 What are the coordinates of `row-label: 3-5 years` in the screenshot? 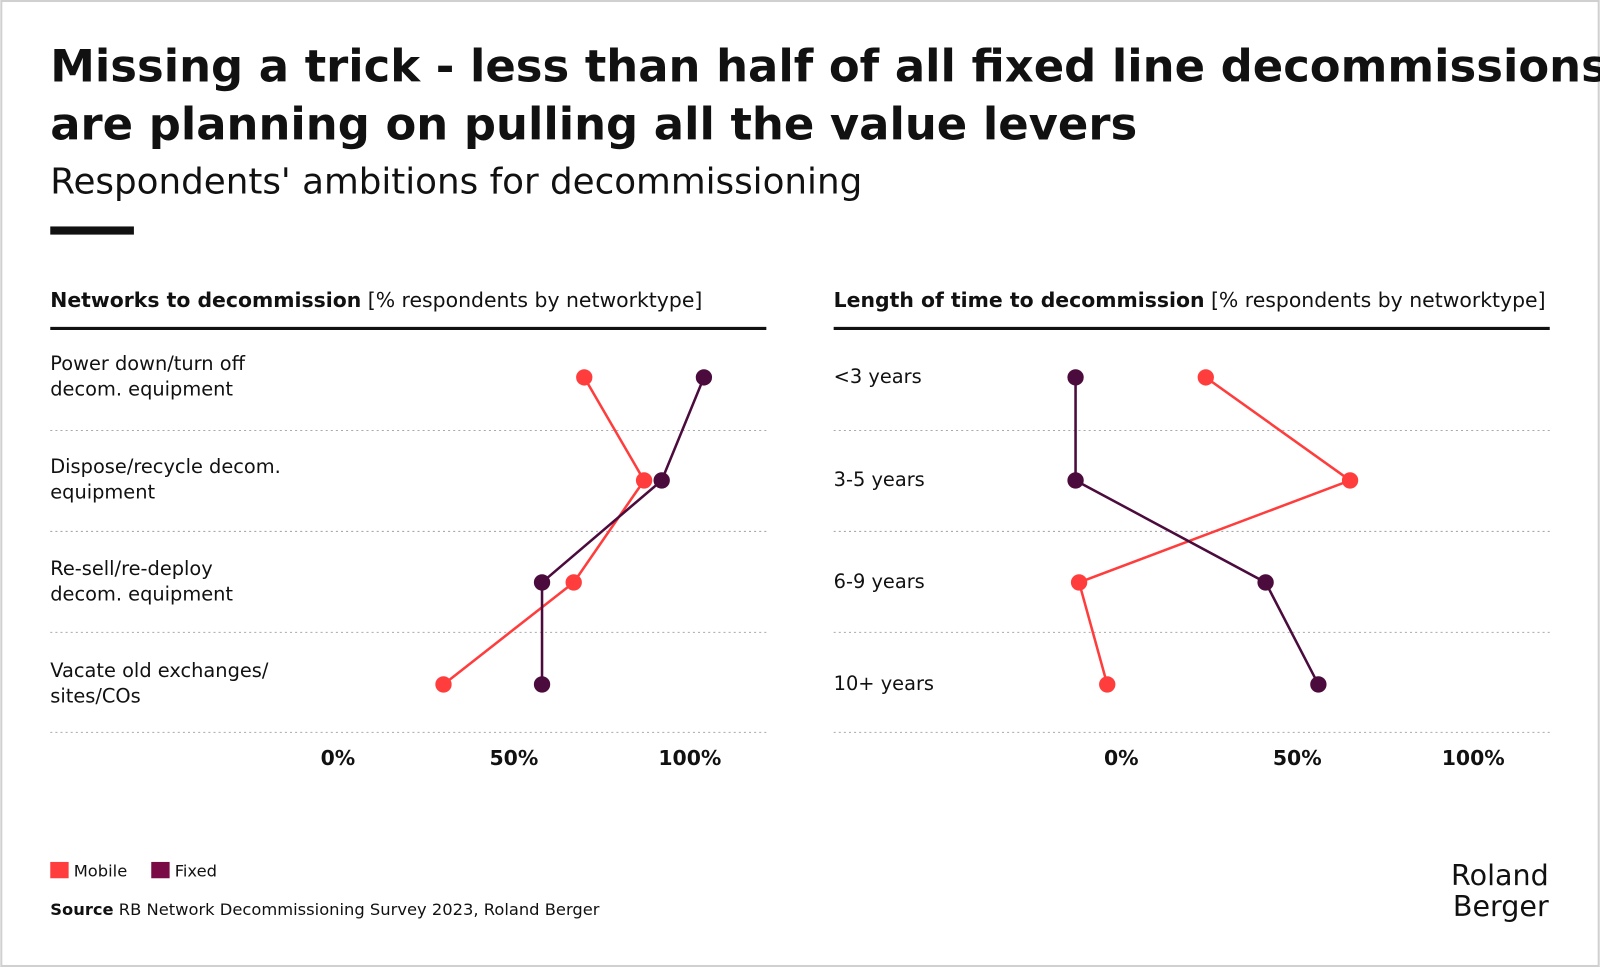 It's located at (879, 479).